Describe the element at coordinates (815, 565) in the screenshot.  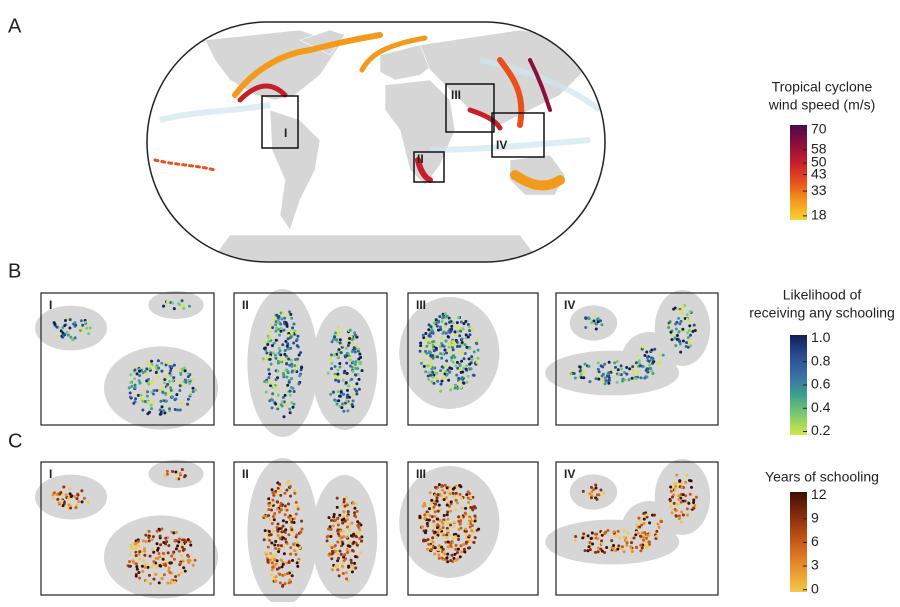
I see `colorbar-tick-label: 3` at that location.